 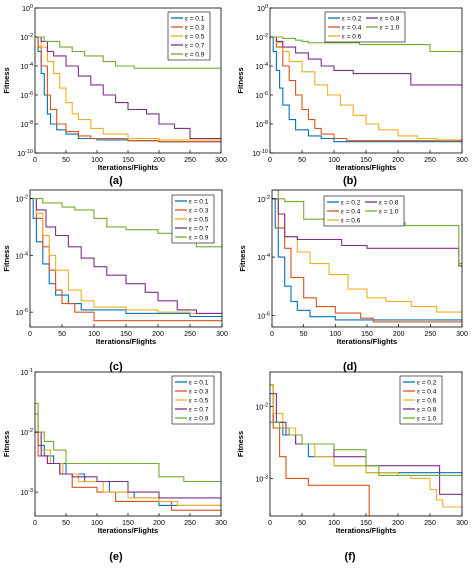 I want to click on panel-caption: (c), so click(x=116, y=367).